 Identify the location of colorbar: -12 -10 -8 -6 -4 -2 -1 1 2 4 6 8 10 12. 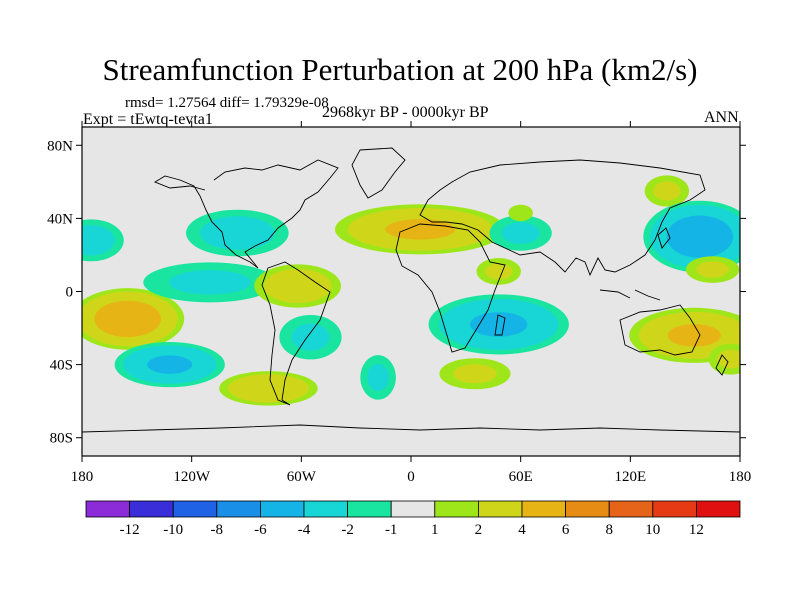
(413, 519).